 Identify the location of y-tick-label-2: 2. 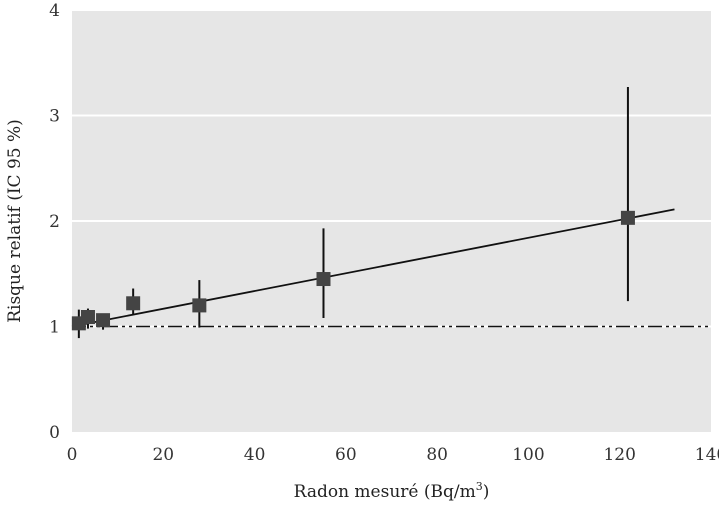
(54, 222).